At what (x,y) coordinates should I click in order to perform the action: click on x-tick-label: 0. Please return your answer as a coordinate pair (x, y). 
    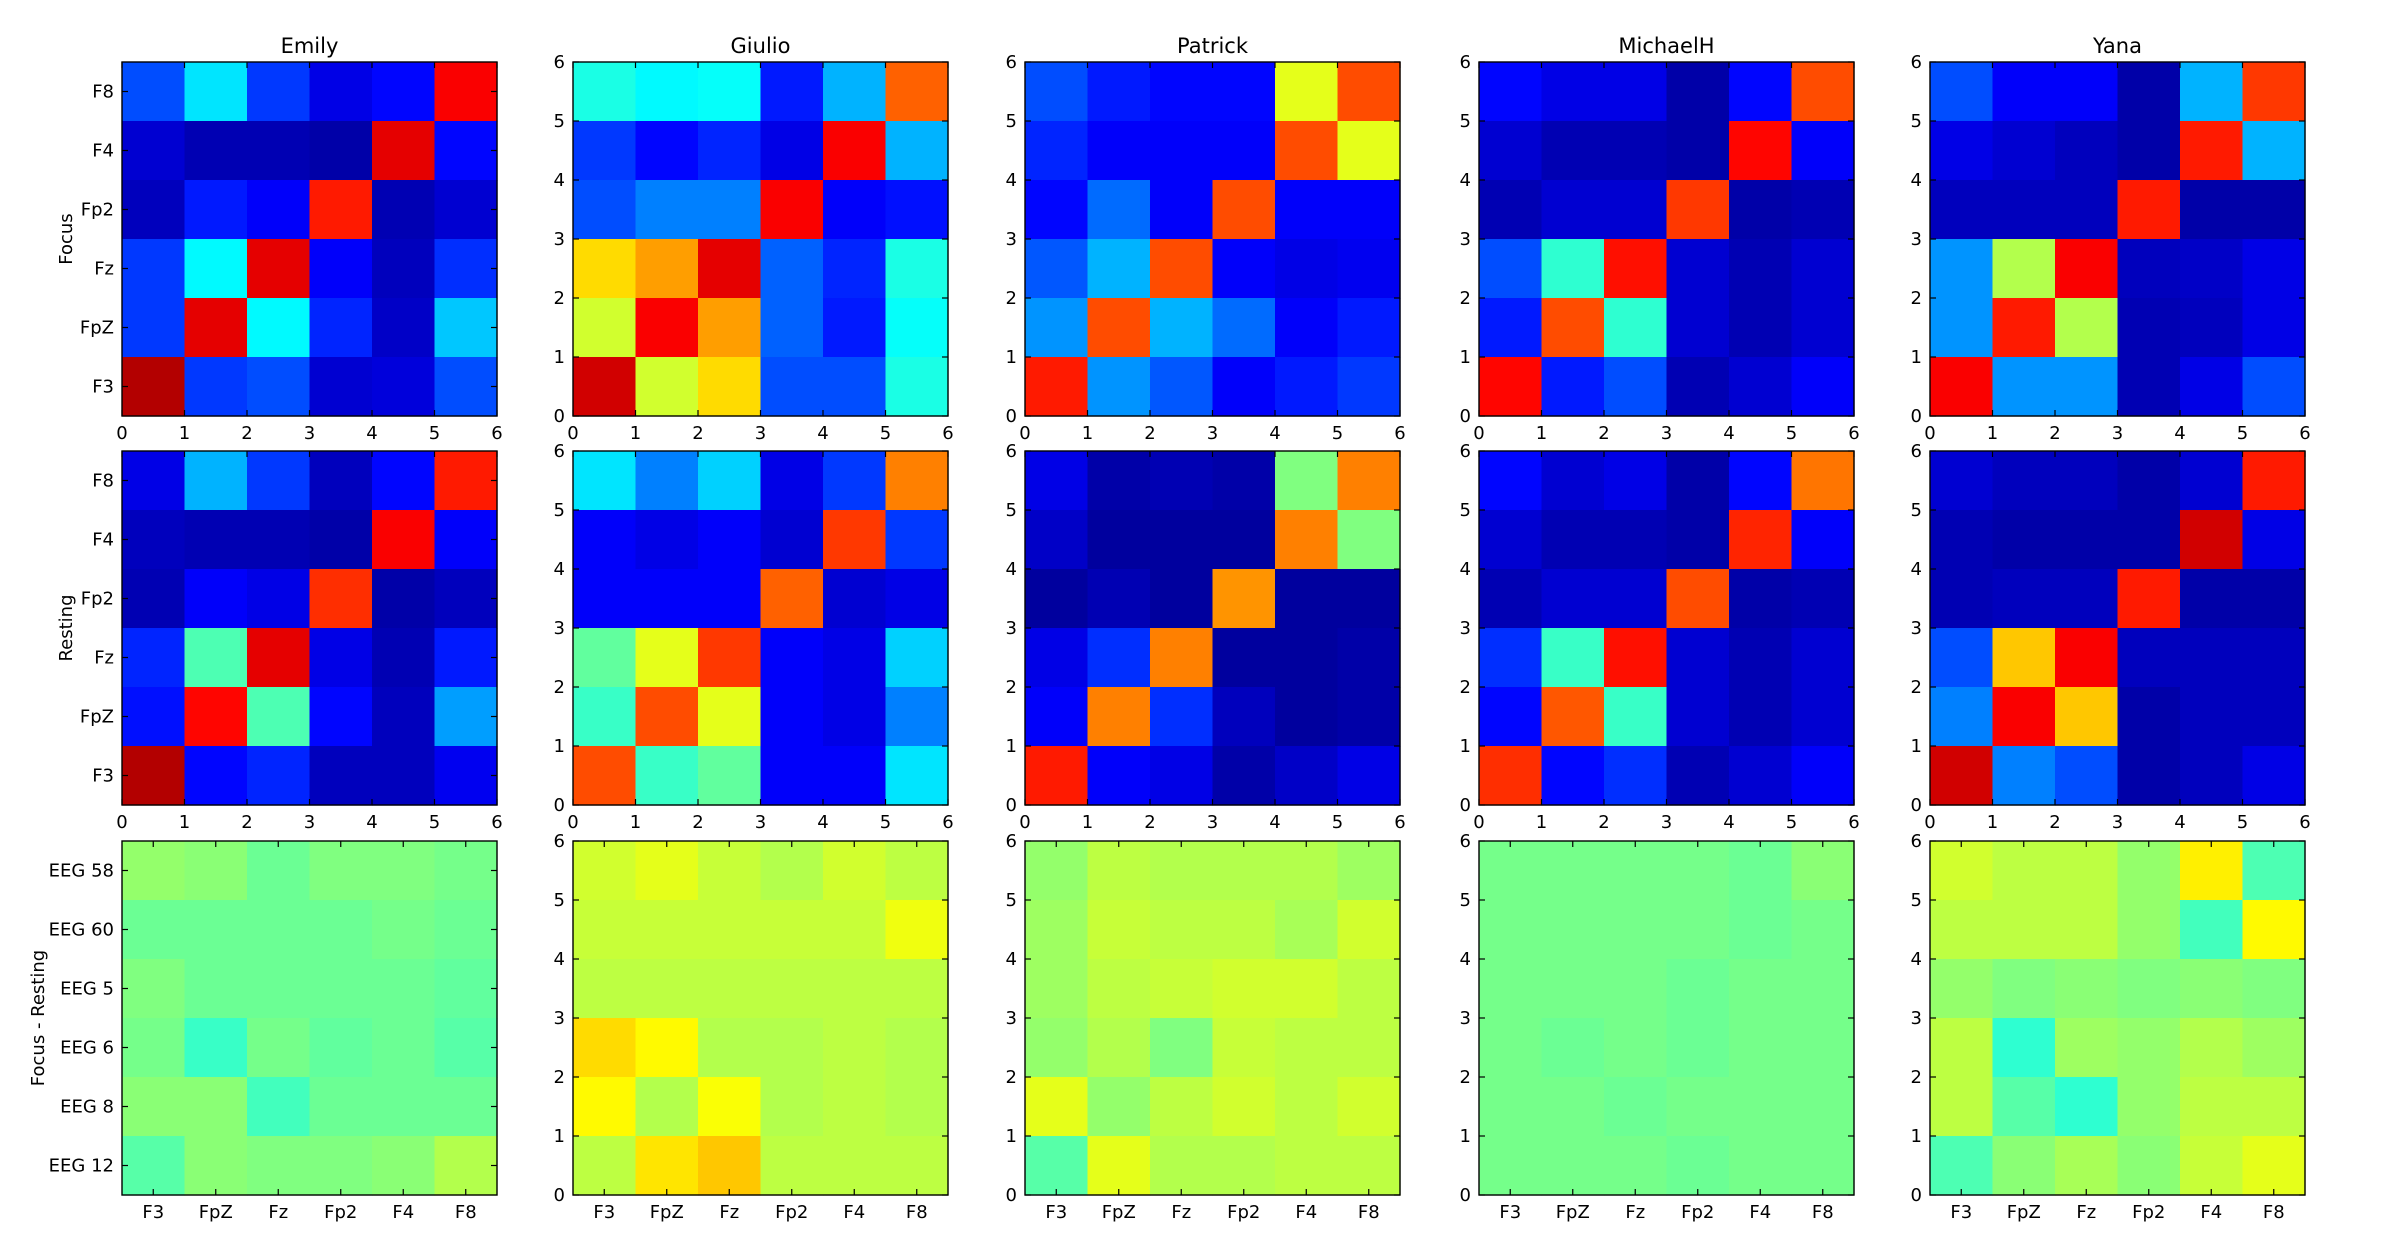
    Looking at the image, I should click on (1478, 822).